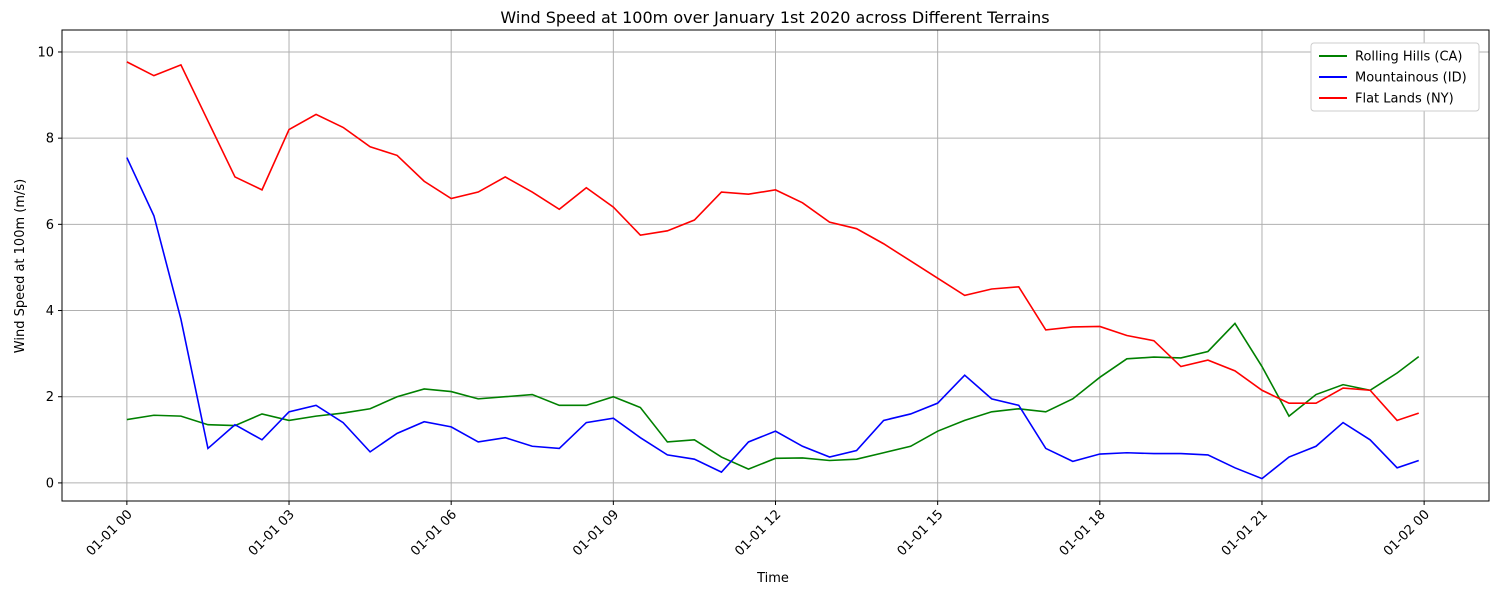 This screenshot has width=1500, height=604. Describe the element at coordinates (1409, 57) in the screenshot. I see `legend-label: Rolling Hills (CA)` at that location.